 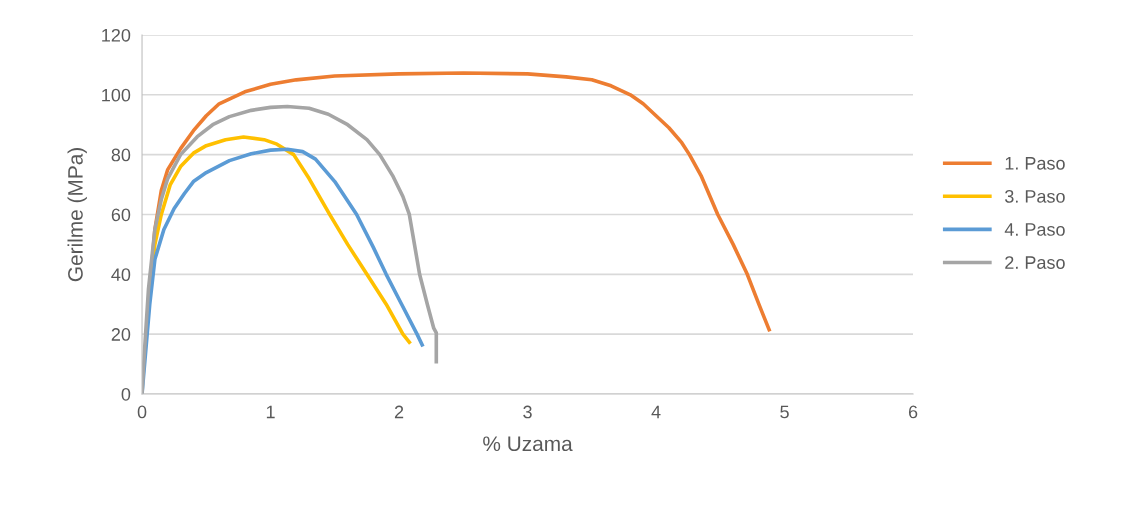 What do you see at coordinates (270, 412) in the screenshot?
I see `x-tick-label: 1` at bounding box center [270, 412].